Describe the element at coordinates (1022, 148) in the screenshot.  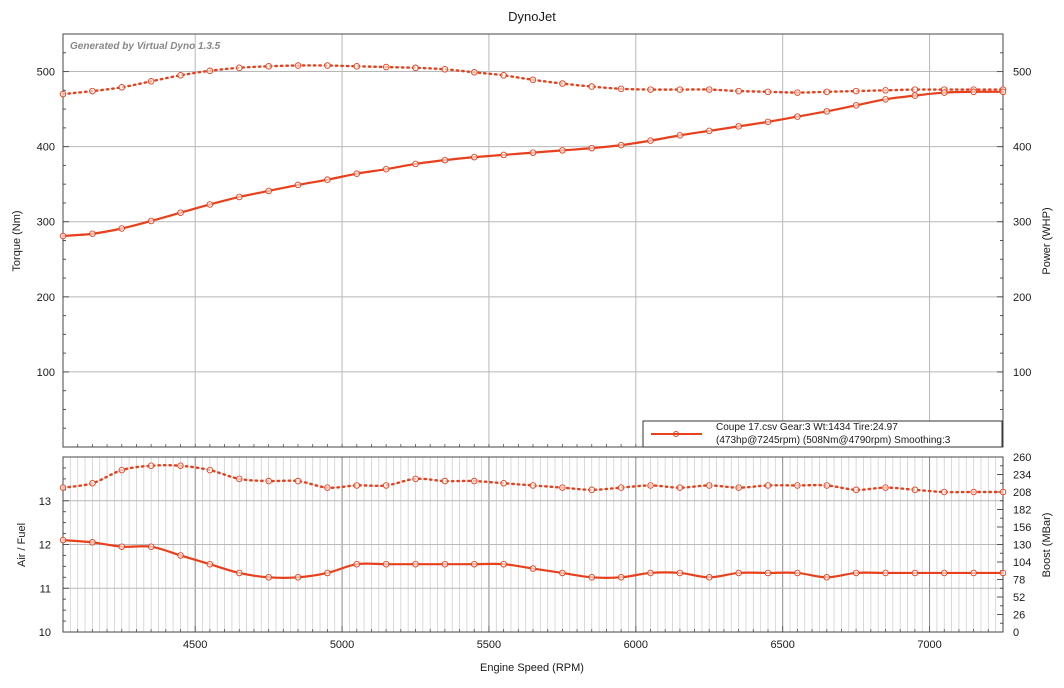
I see `power-tick-label: 400` at that location.